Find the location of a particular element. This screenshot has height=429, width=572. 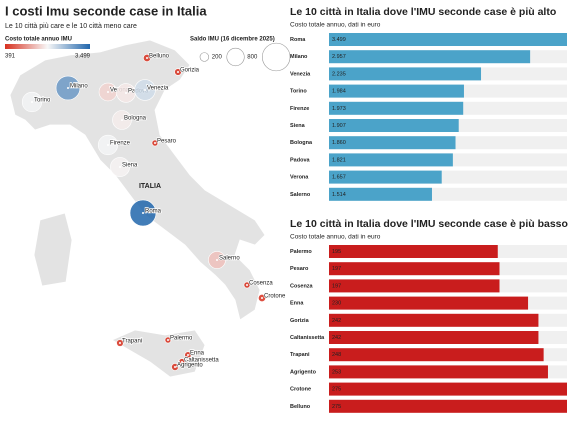

value-label: 1.514 is located at coordinates (339, 195).